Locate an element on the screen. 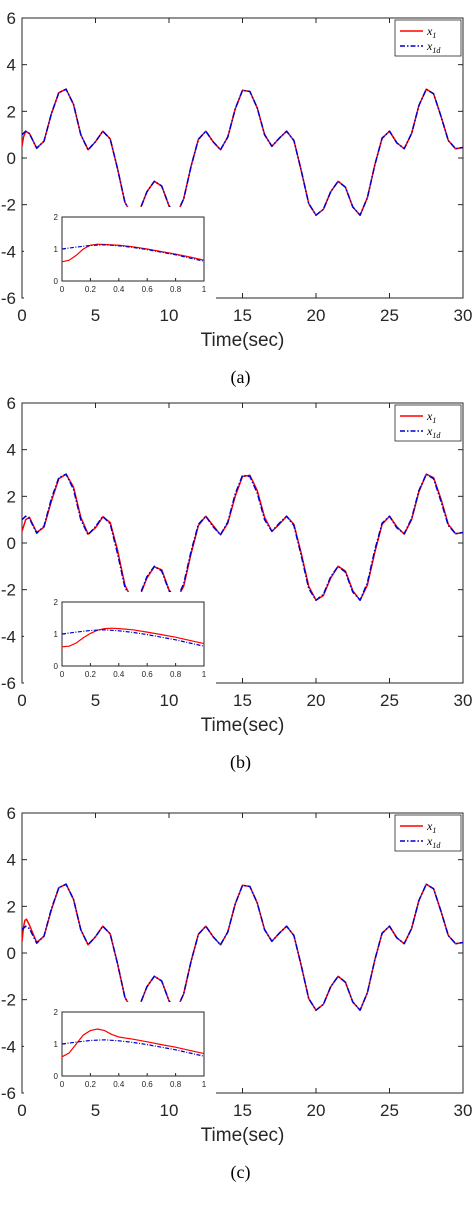  panel-caption: (b) is located at coordinates (240, 762).